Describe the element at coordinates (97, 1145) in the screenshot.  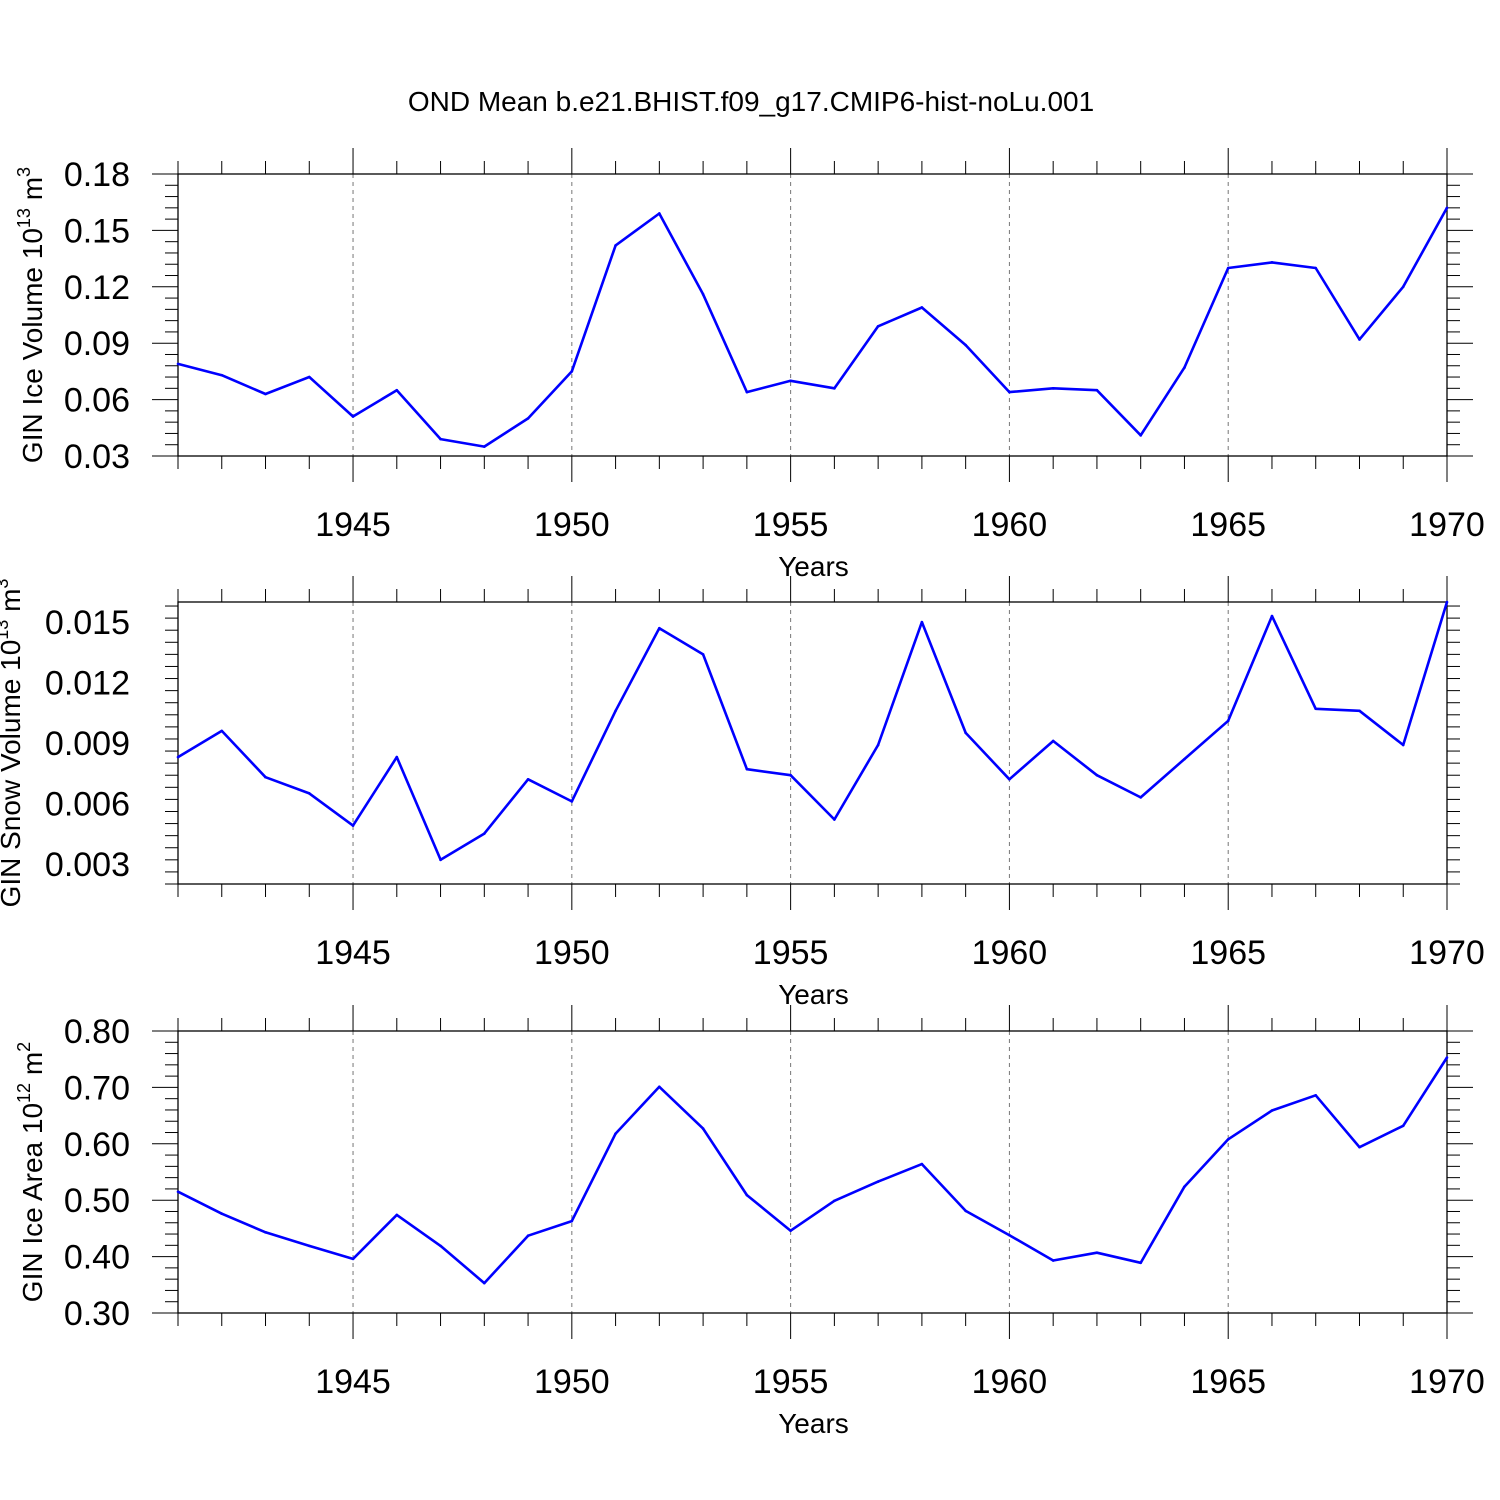
I see `y-tick-label: 0.60` at that location.